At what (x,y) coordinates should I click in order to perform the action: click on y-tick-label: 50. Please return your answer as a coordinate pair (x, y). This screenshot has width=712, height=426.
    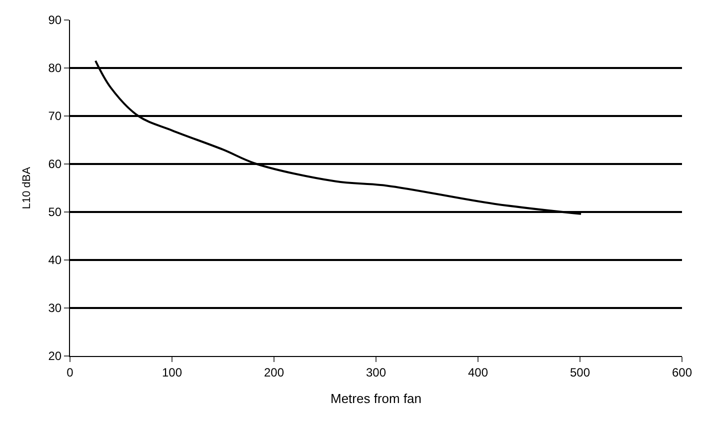
    Looking at the image, I should click on (55, 212).